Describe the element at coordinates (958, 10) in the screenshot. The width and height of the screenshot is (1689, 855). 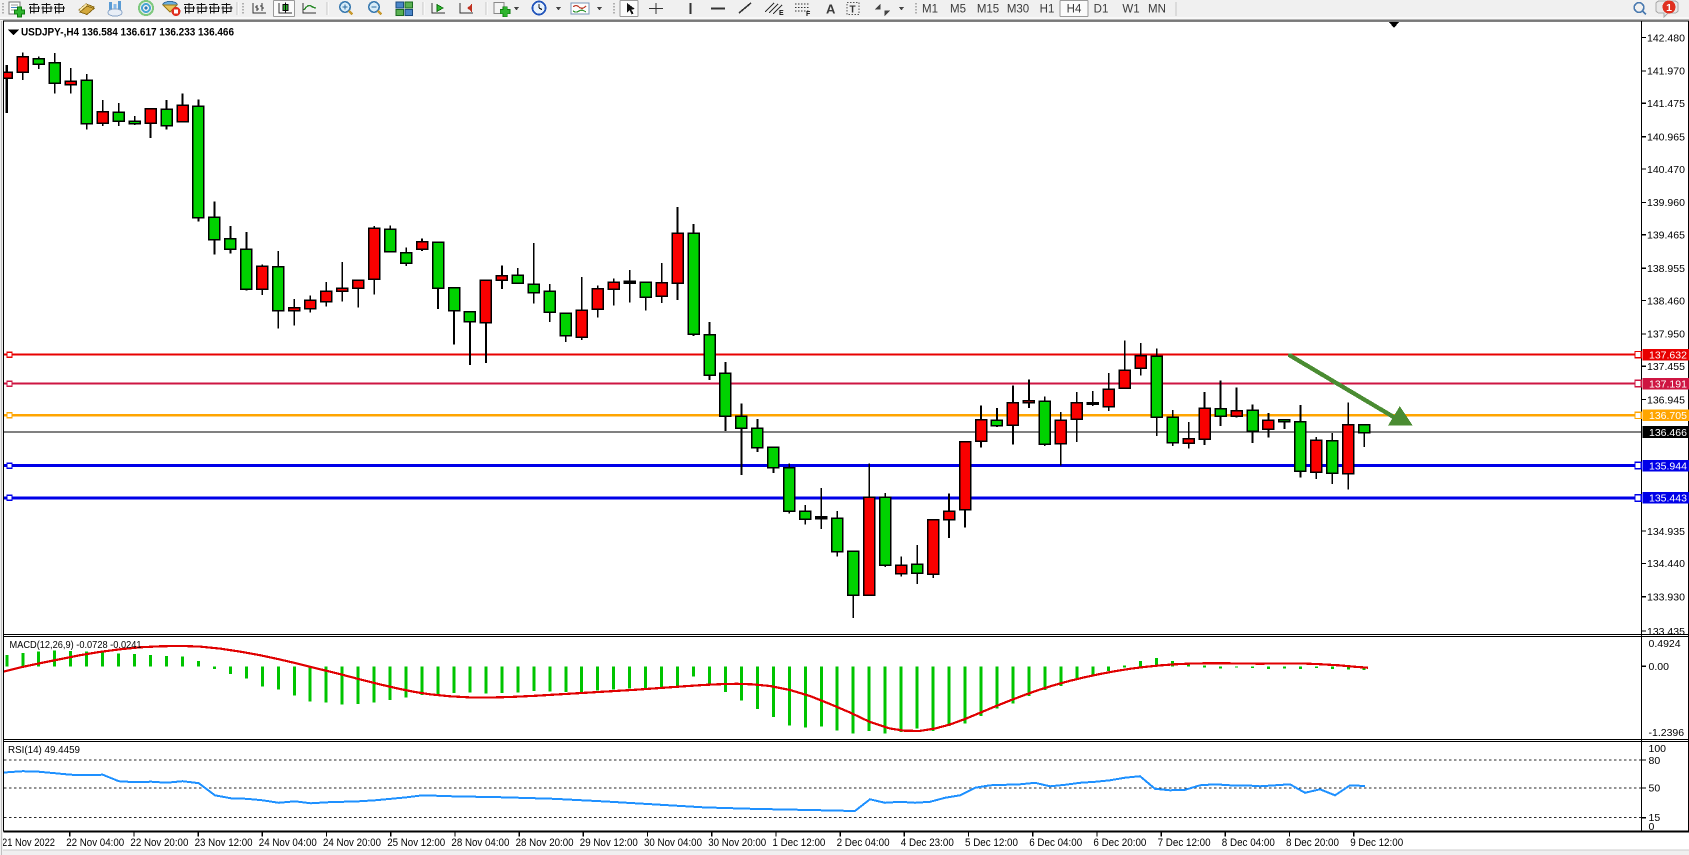
I see `svg-text: M5` at that location.